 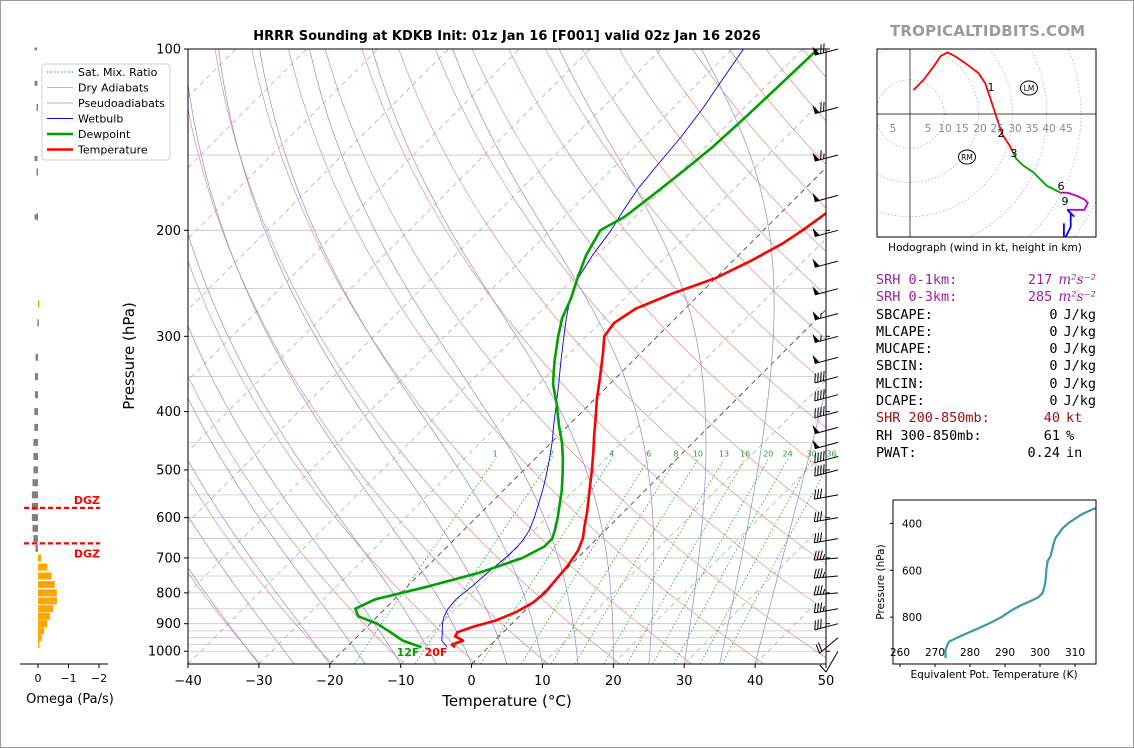 I want to click on stat-label: SRH 0-1km:, so click(x=917, y=280).